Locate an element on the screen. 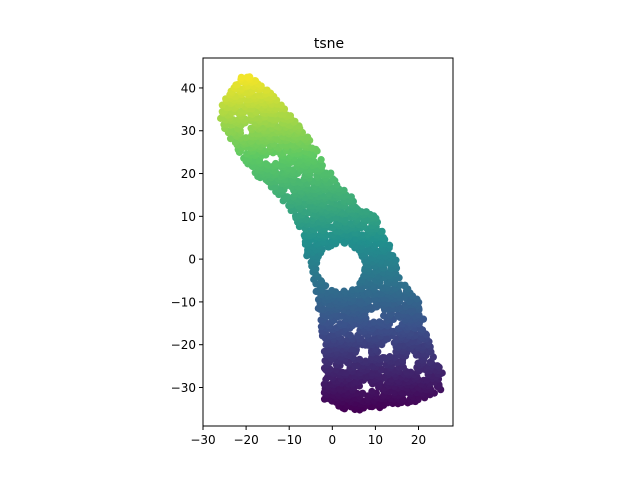  x-tick-label: 0 is located at coordinates (332, 440).